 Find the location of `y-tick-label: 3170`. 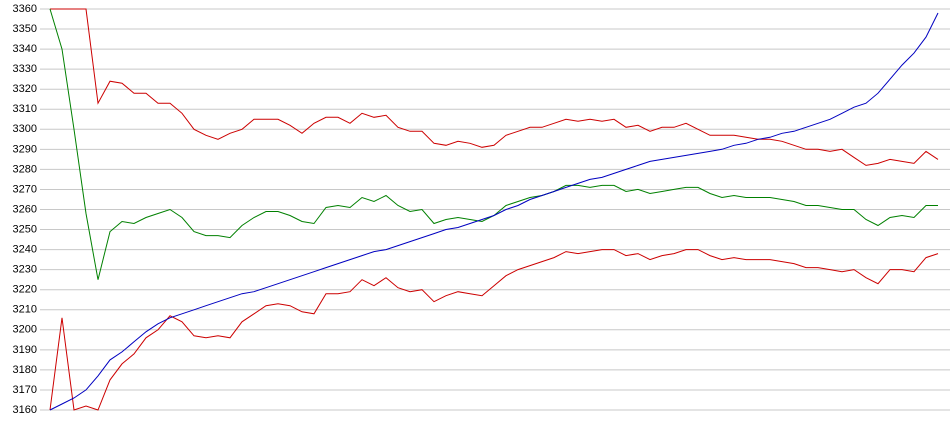

y-tick-label: 3170 is located at coordinates (25, 390).